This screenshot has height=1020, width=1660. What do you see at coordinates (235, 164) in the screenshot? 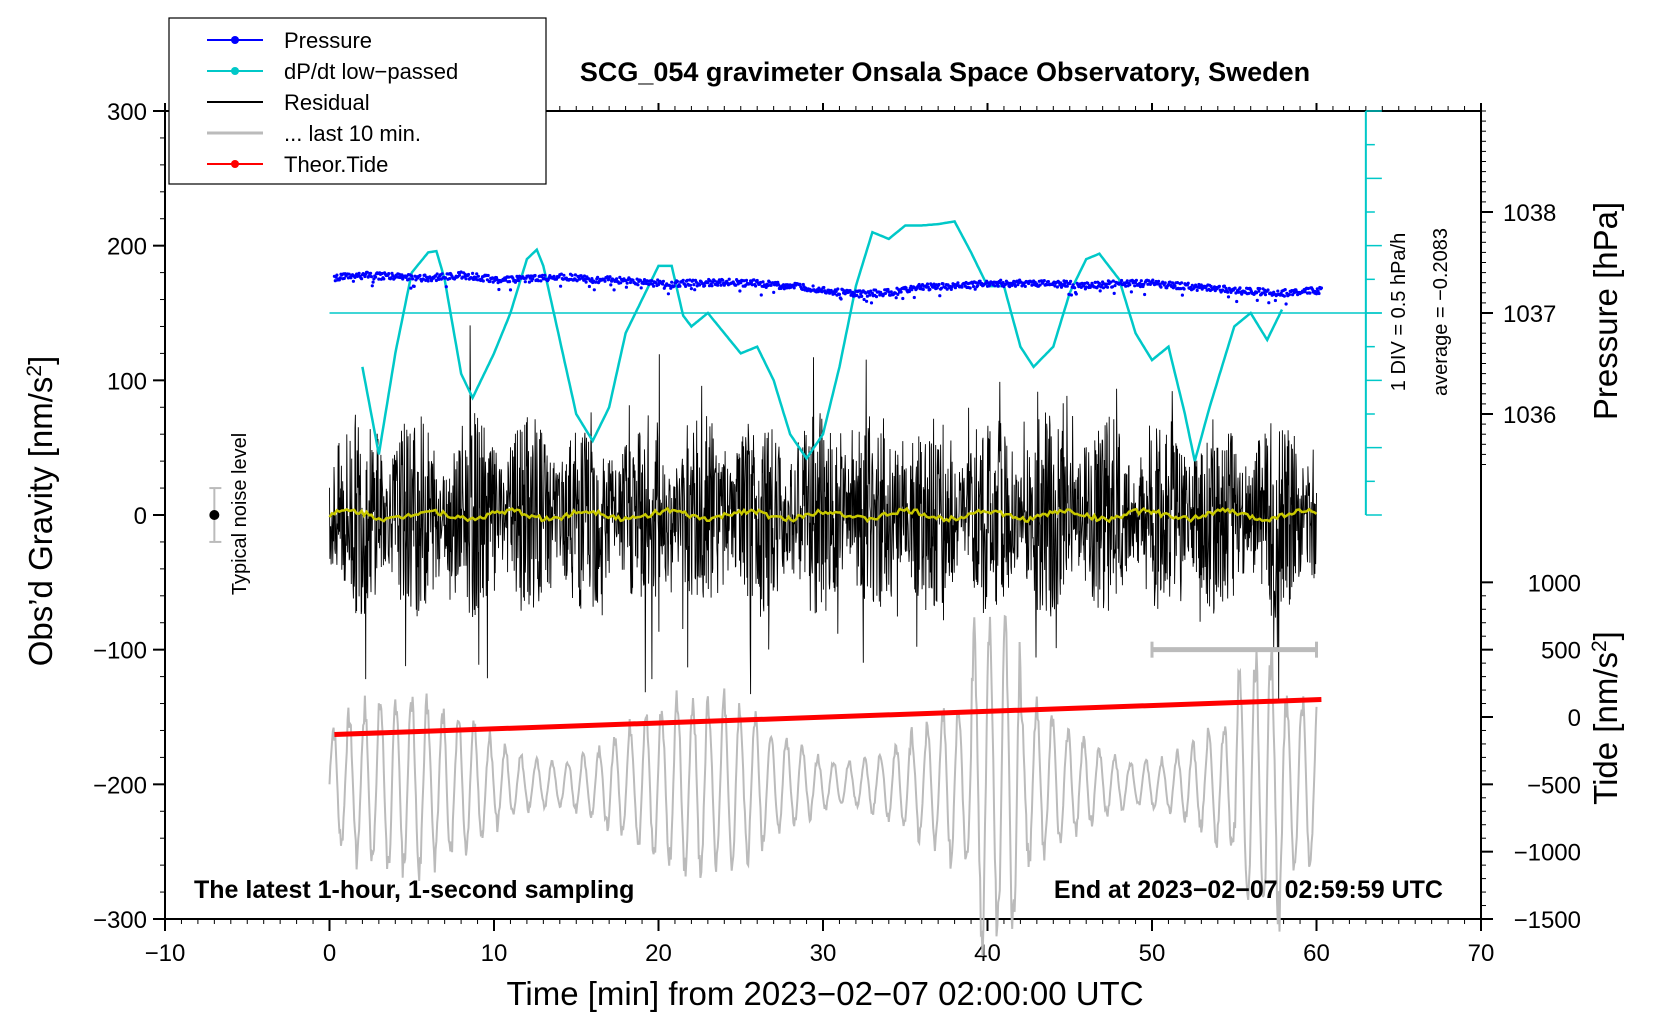
I see `legend-marker` at bounding box center [235, 164].